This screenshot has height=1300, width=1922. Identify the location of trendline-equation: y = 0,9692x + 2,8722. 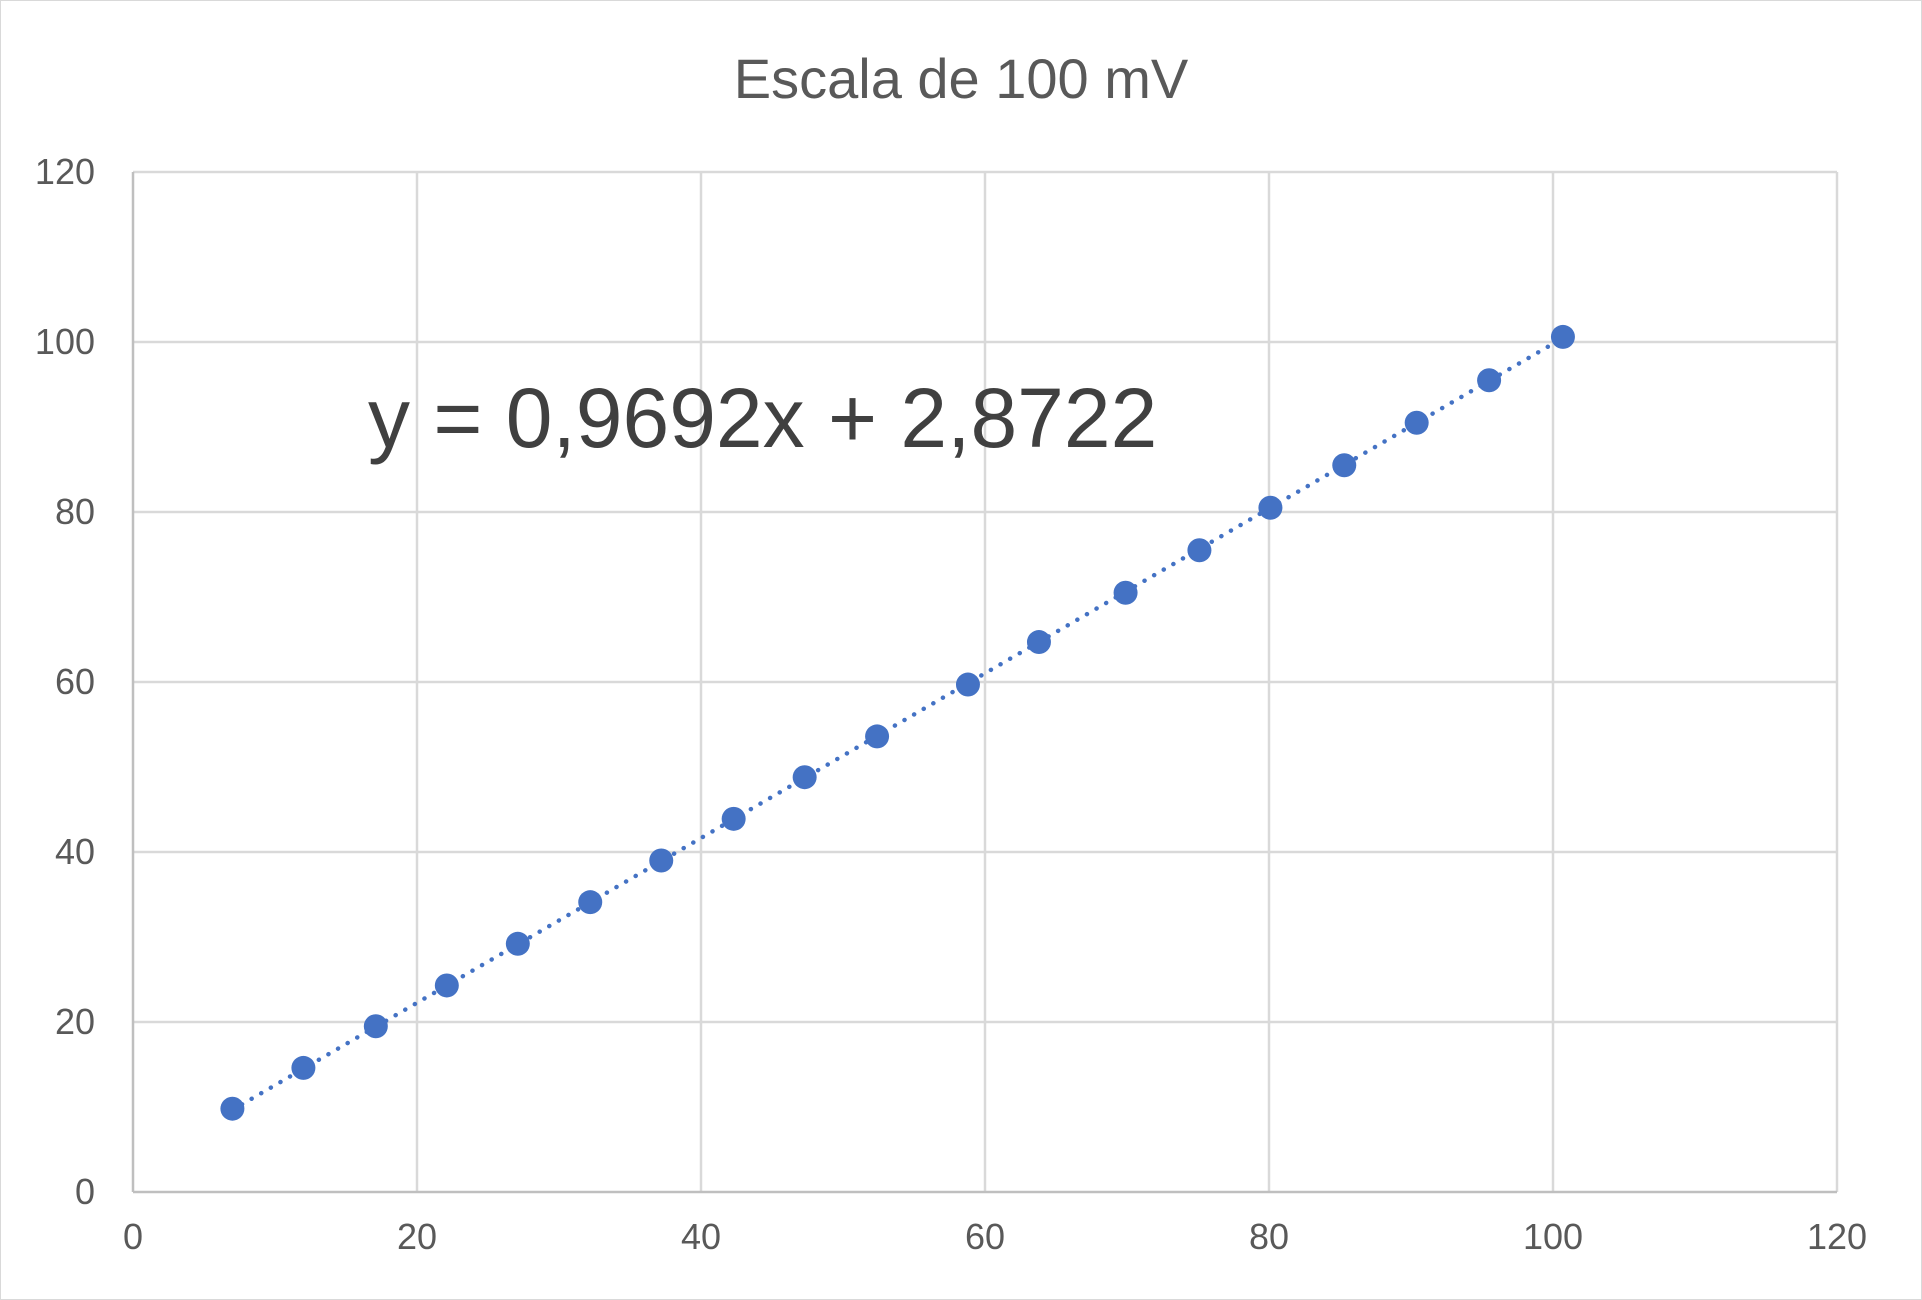
(762, 418).